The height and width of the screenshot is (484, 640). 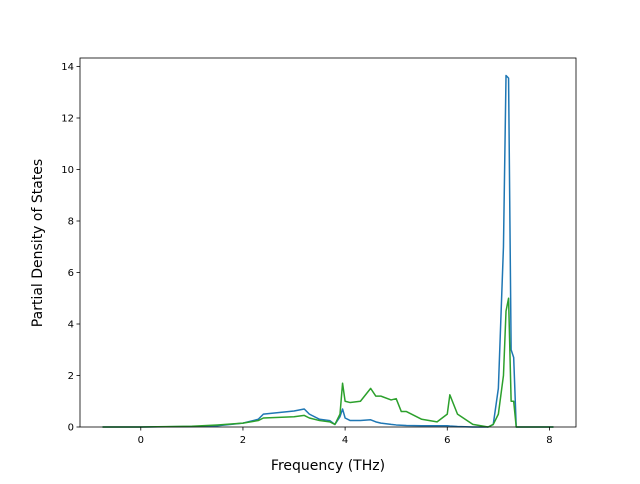 I want to click on x-tick-label: 6, so click(x=447, y=440).